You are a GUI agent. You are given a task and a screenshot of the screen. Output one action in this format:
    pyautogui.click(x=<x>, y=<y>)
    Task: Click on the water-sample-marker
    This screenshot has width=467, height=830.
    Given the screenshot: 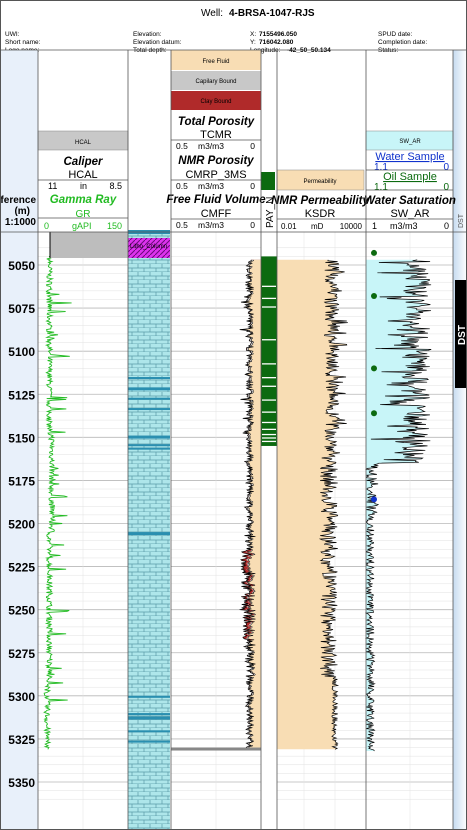 What is the action you would take?
    pyautogui.click(x=374, y=499)
    